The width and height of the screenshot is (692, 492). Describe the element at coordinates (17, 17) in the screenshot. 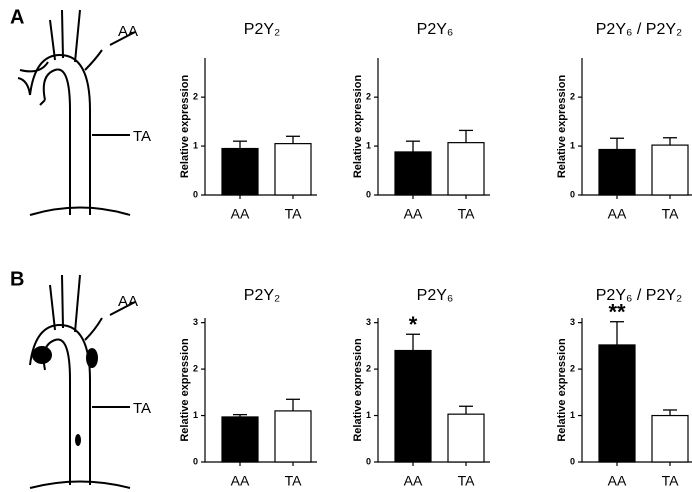

I see `panel-label: A` at that location.